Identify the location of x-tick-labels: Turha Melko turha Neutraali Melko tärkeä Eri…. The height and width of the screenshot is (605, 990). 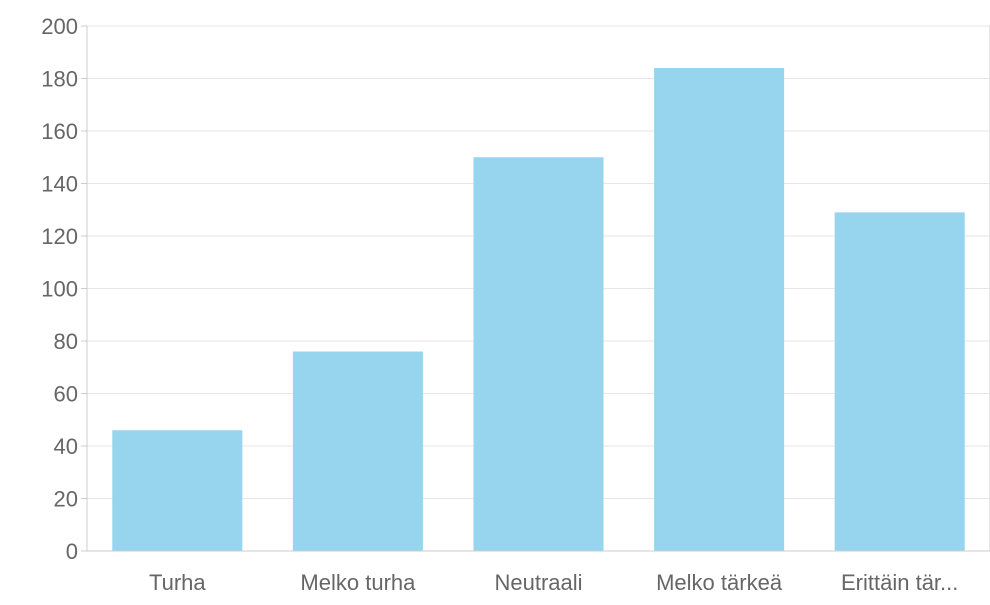
(553, 582).